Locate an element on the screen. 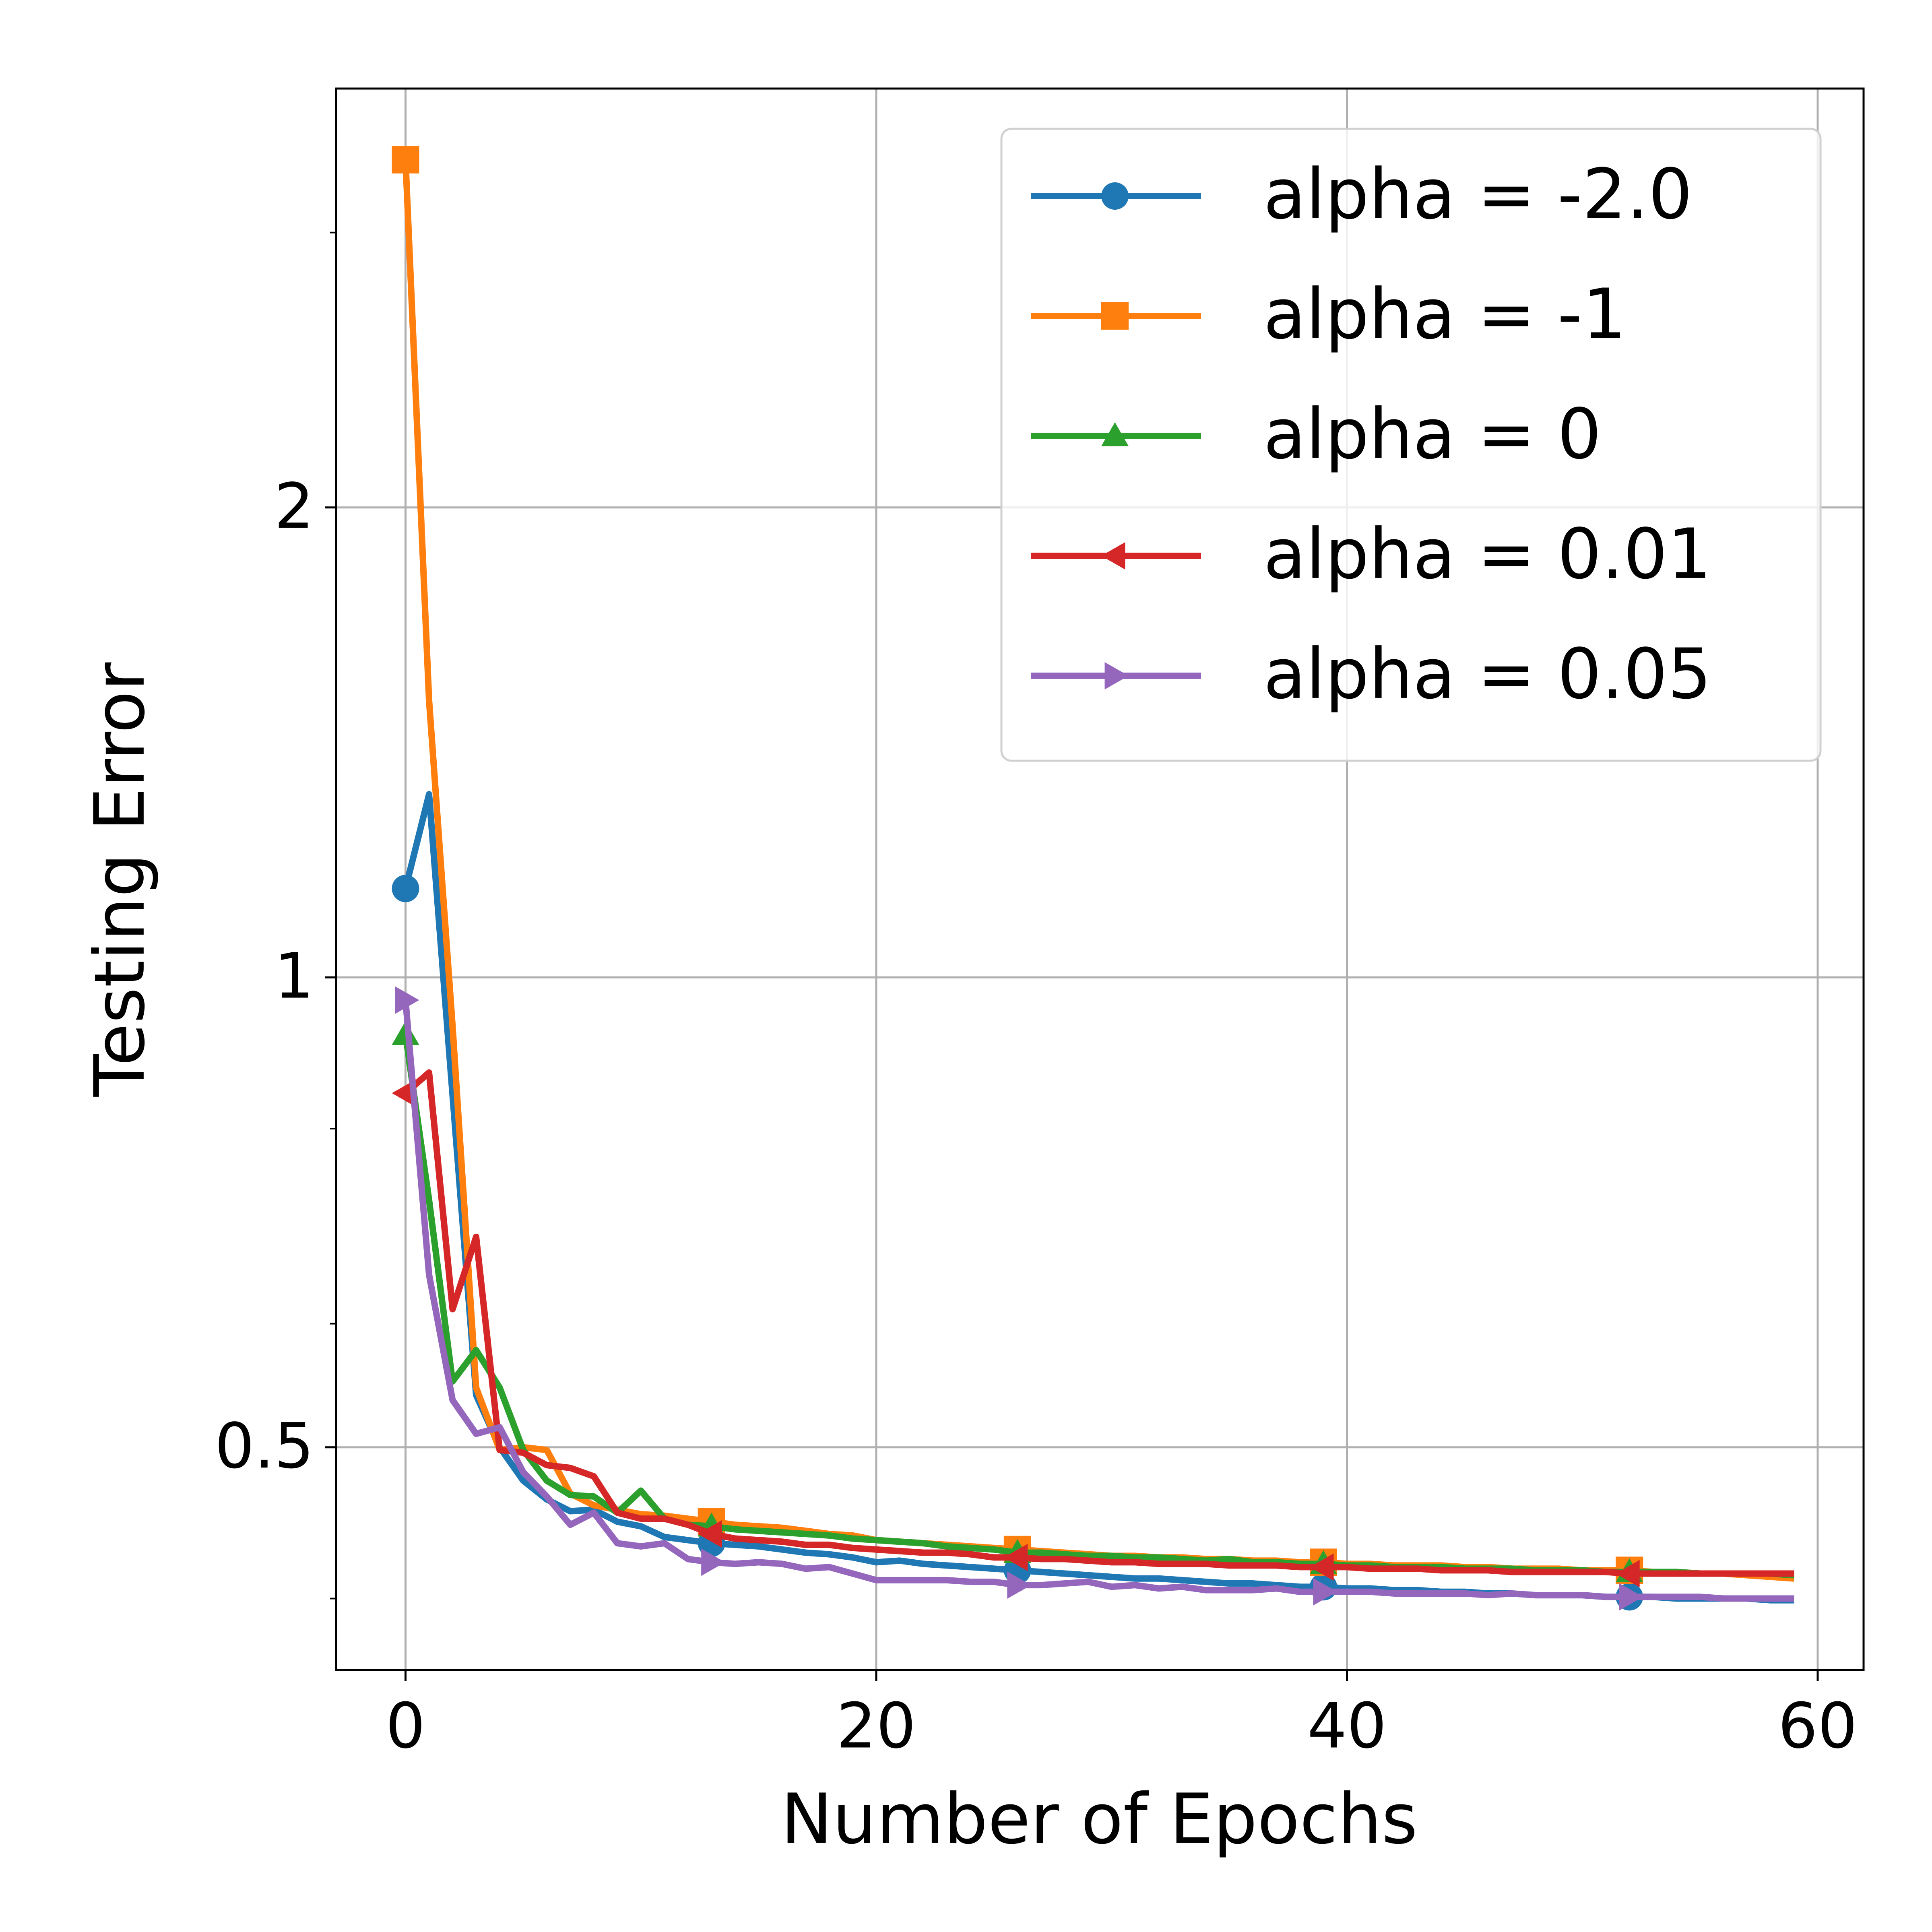 The width and height of the screenshot is (1932, 1932). y-axis-label: Testing Error is located at coordinates (119, 879).